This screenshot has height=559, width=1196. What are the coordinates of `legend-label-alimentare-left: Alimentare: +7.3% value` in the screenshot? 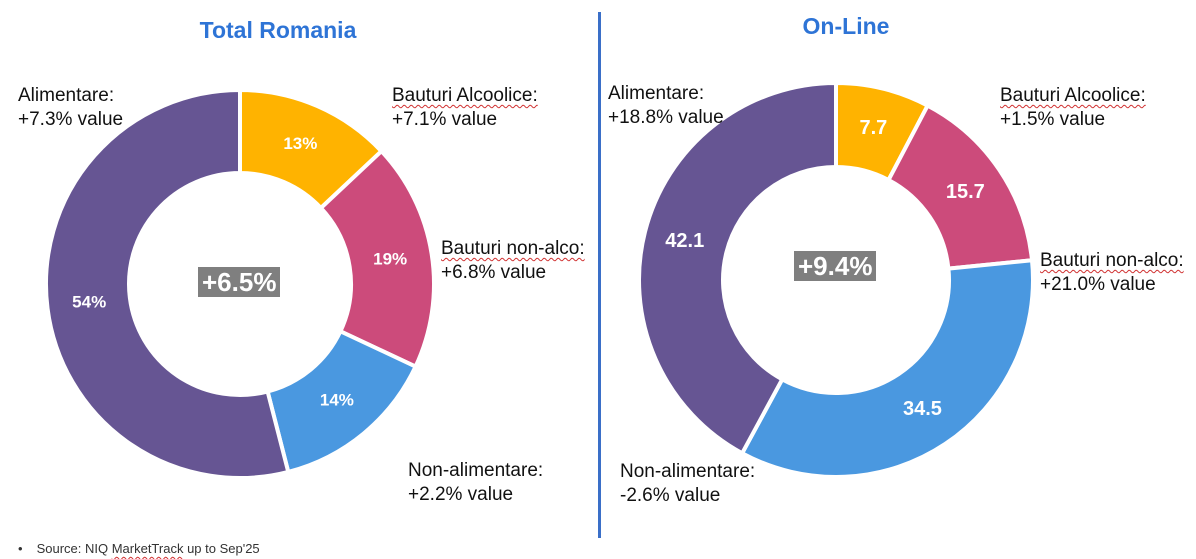 It's located at (70, 108).